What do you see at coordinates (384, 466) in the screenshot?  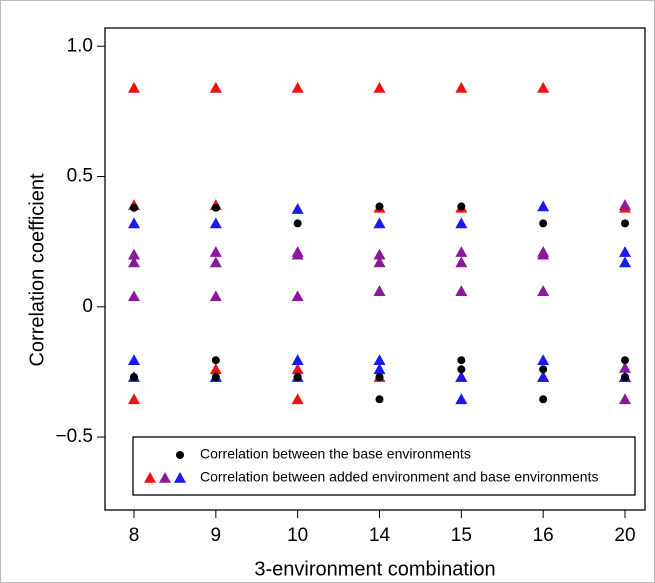 I see `legend-box` at bounding box center [384, 466].